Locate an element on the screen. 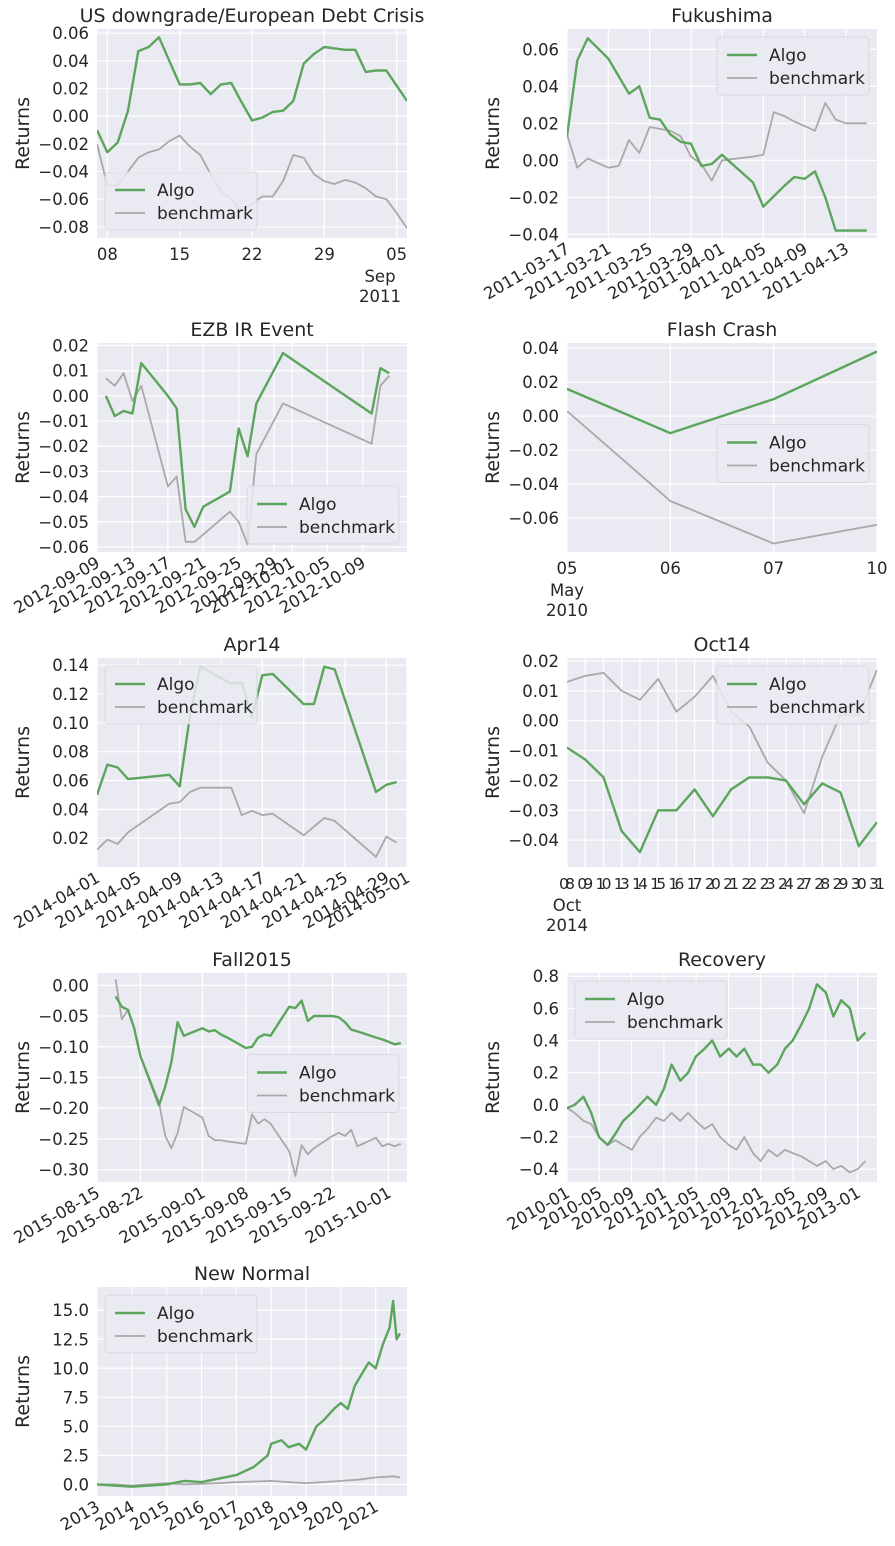  y-tick-label: 0.2 is located at coordinates (546, 1073).